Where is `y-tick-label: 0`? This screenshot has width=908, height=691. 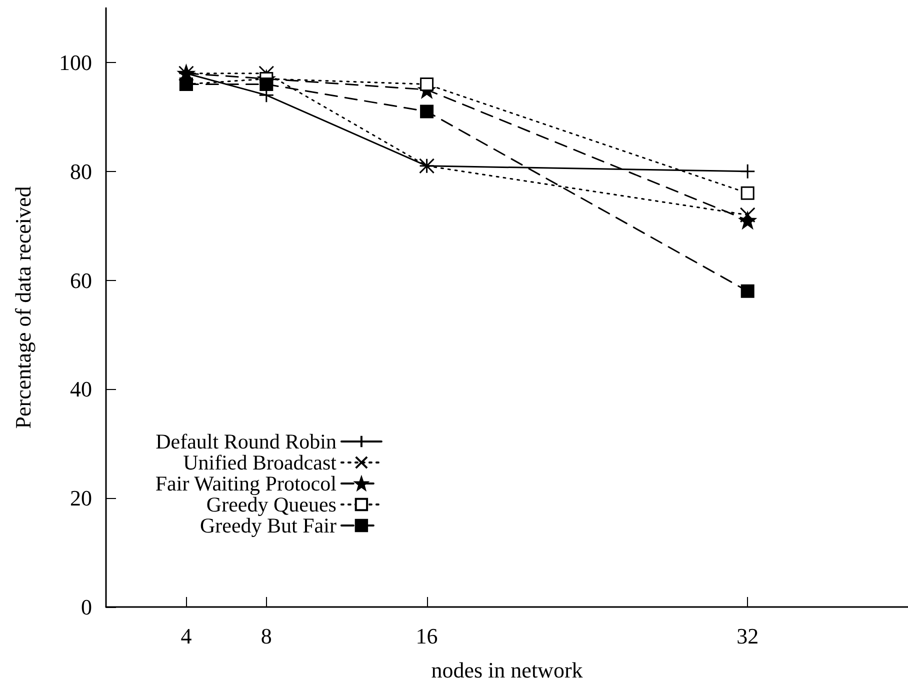 y-tick-label: 0 is located at coordinates (86, 607).